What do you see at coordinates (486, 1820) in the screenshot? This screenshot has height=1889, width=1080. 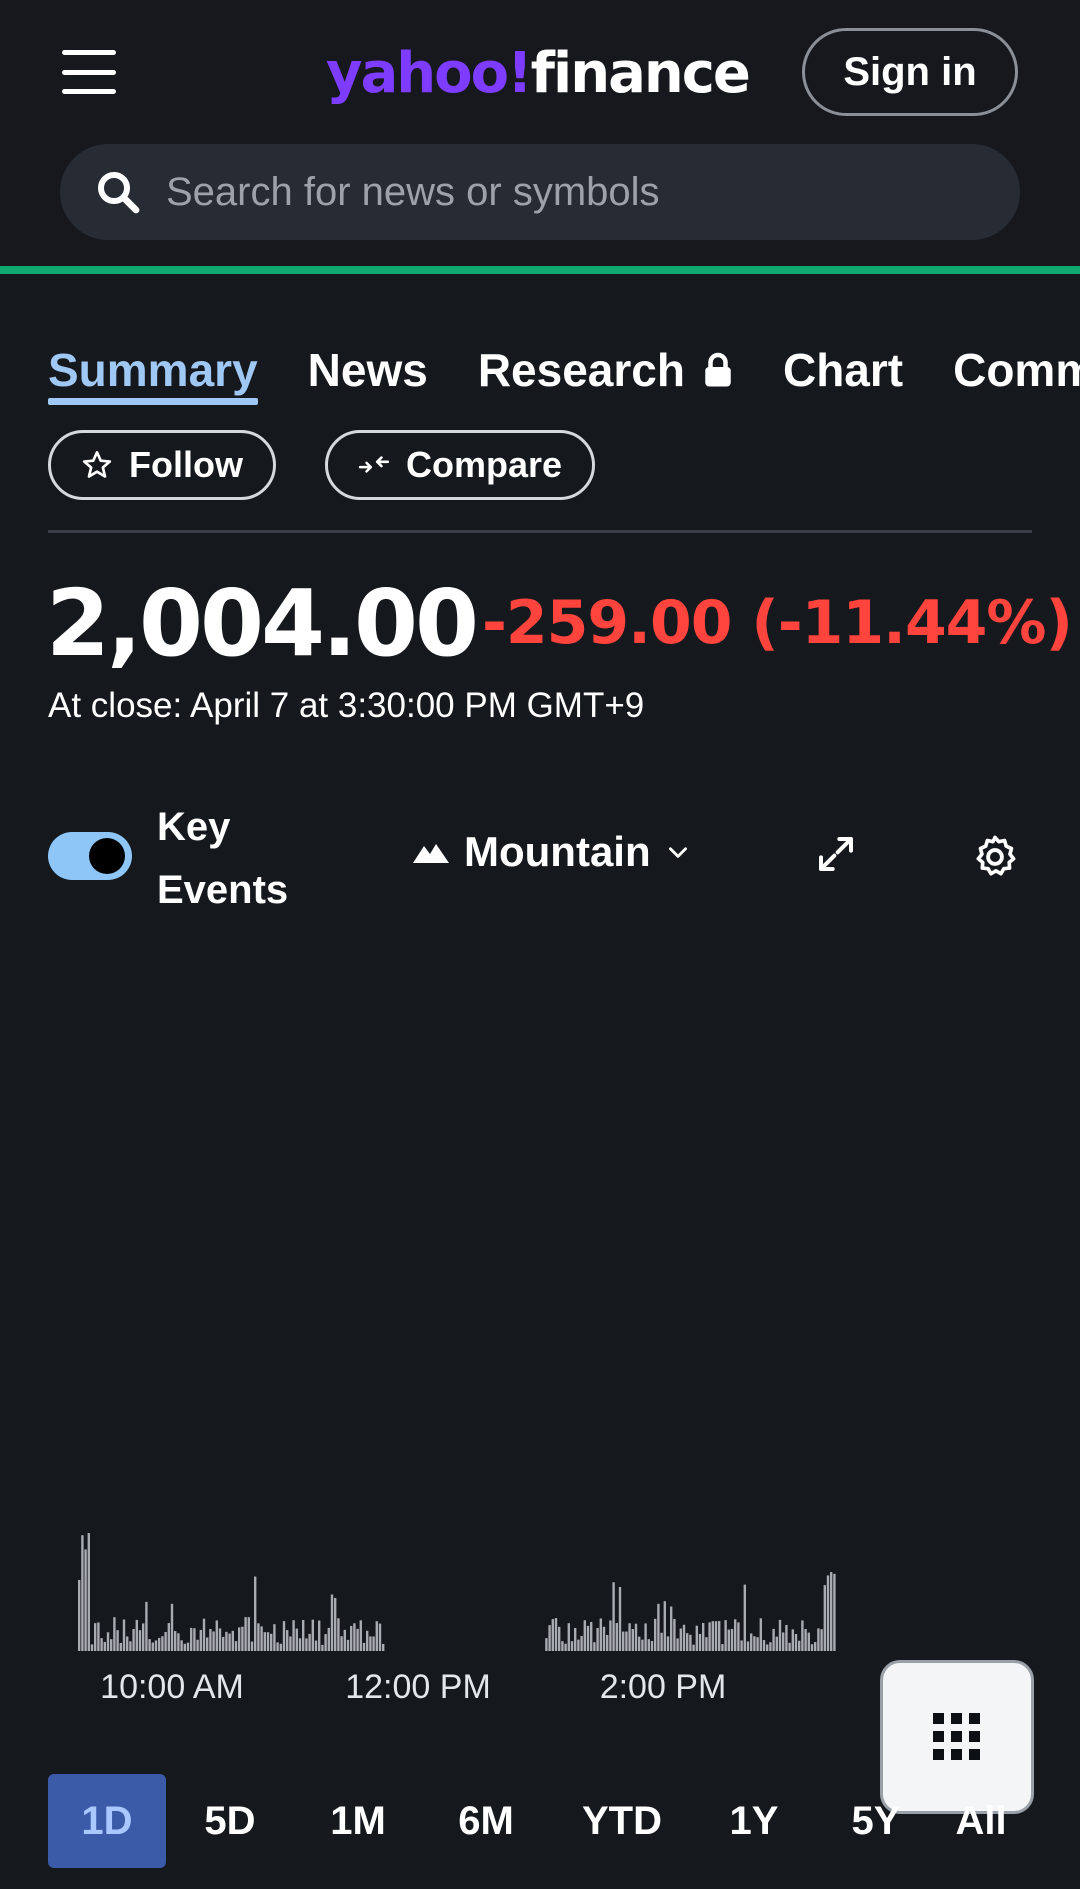 I see `range-6m: 6M` at bounding box center [486, 1820].